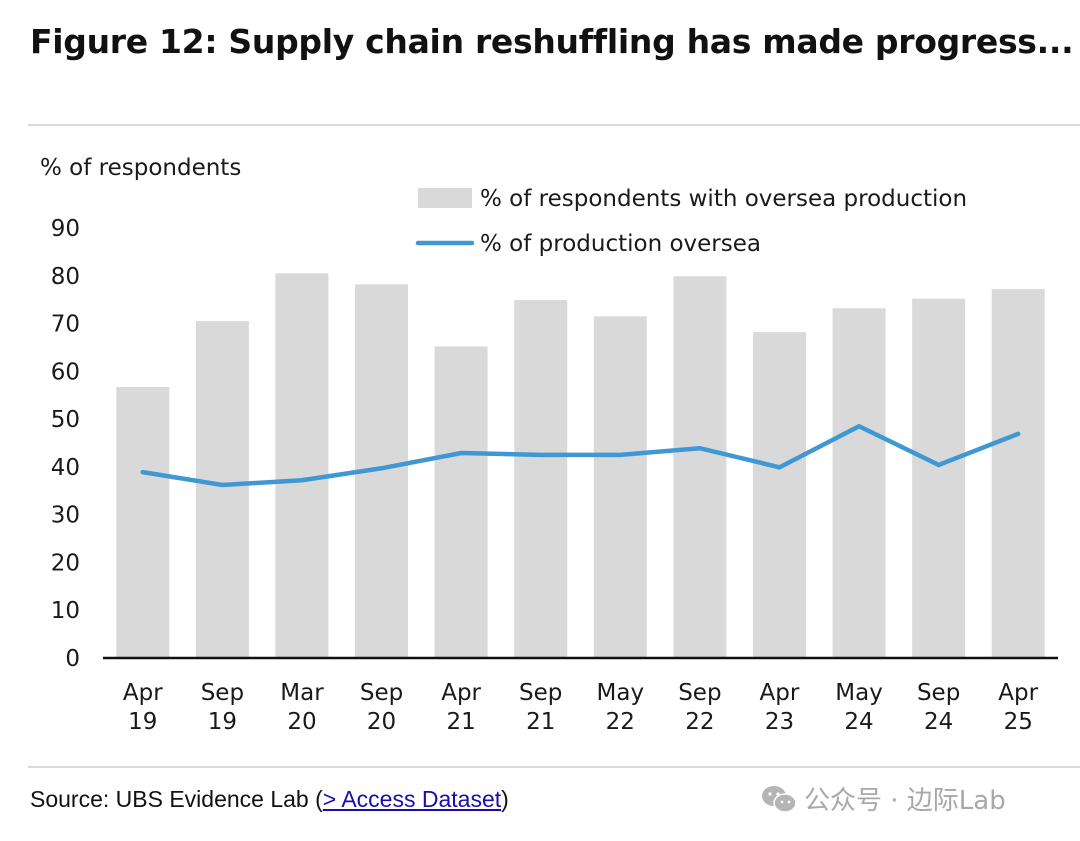 Image resolution: width=1080 pixels, height=841 pixels. What do you see at coordinates (779, 722) in the screenshot?
I see `x-tick-label-year: 23` at bounding box center [779, 722].